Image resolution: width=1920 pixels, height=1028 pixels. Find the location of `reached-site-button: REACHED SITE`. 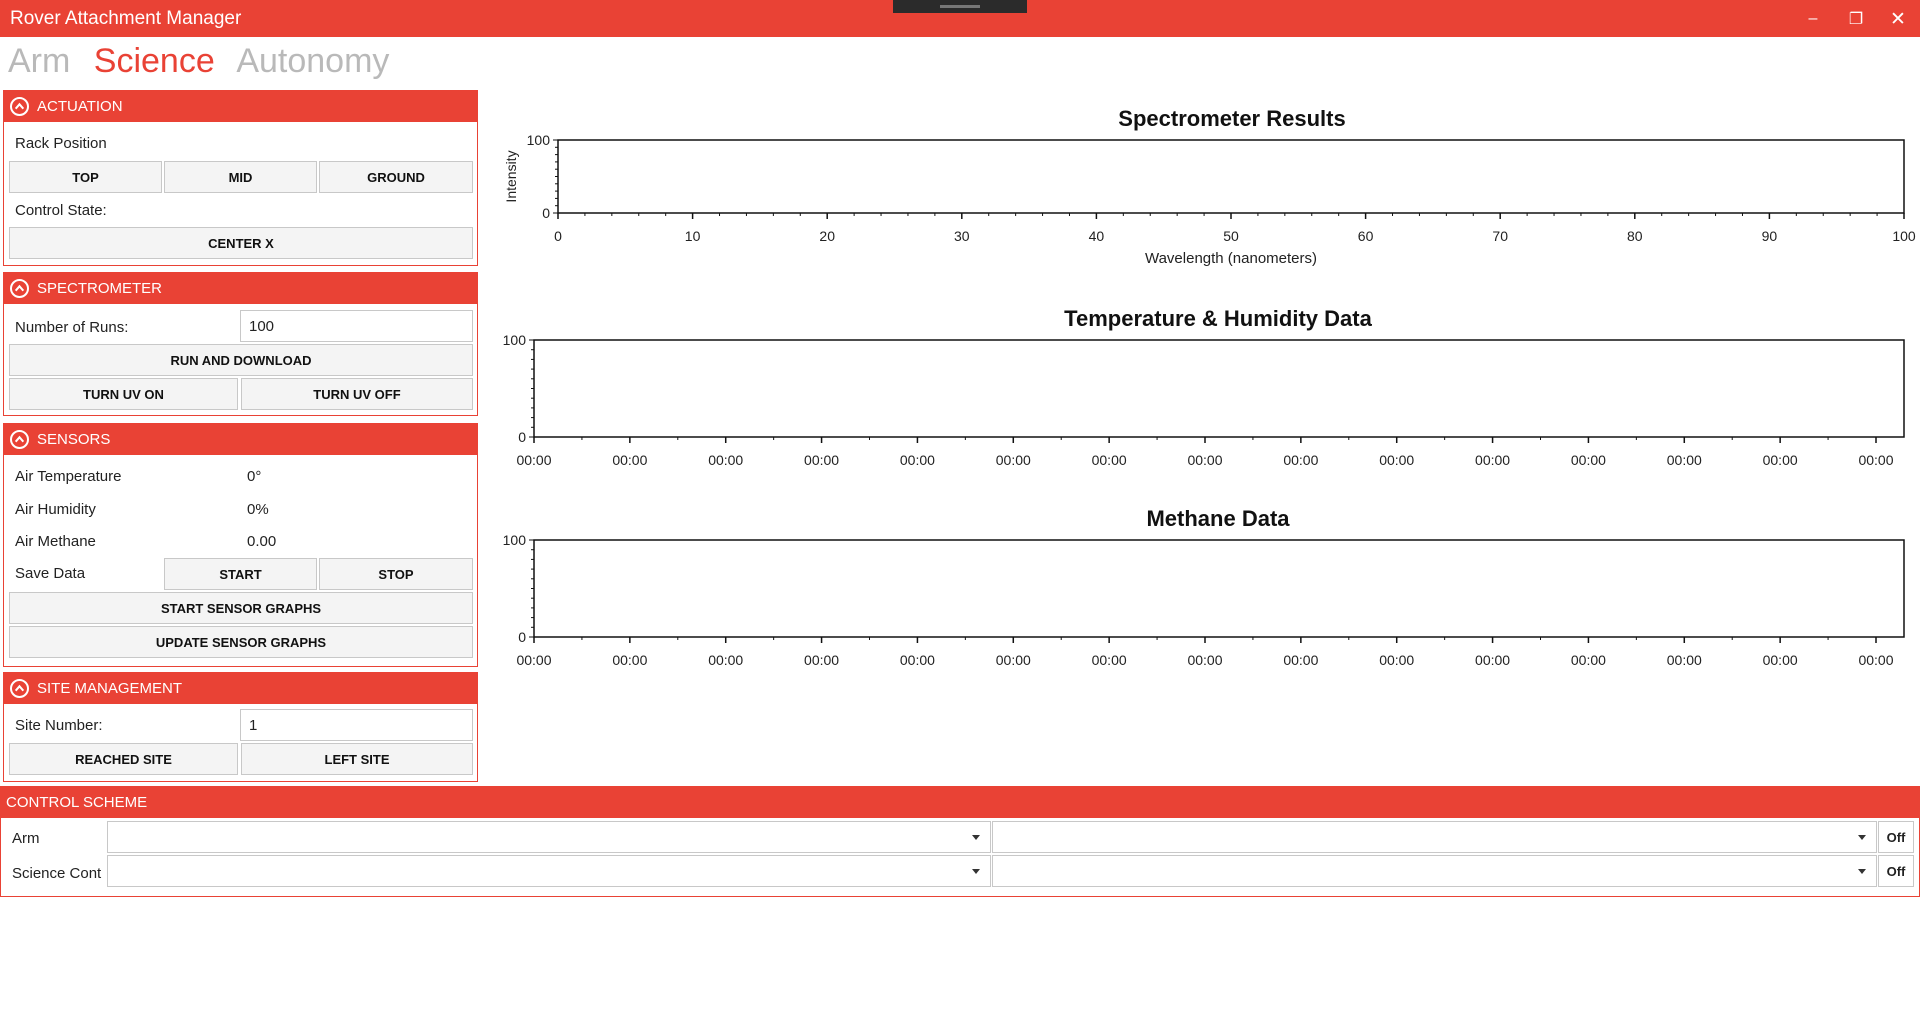

reached-site-button: REACHED SITE is located at coordinates (123, 759).